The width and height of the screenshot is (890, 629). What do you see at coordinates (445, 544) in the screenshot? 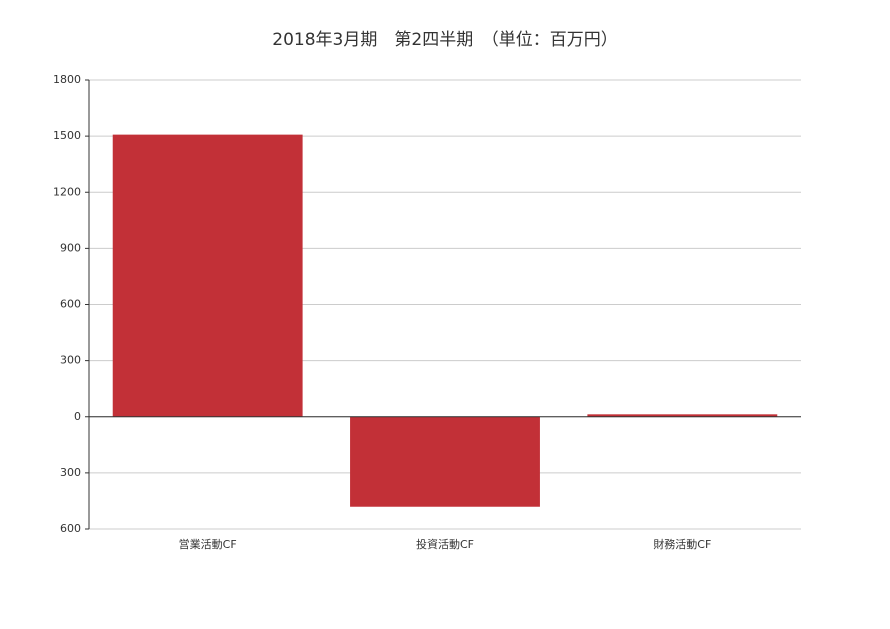
I see `x-tick-label: 投資活動CF` at bounding box center [445, 544].